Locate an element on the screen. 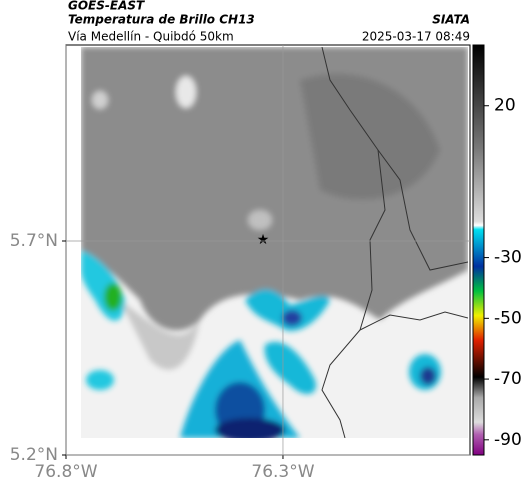 The image size is (526, 491). x-tick-label: 76.3°W is located at coordinates (282, 472).